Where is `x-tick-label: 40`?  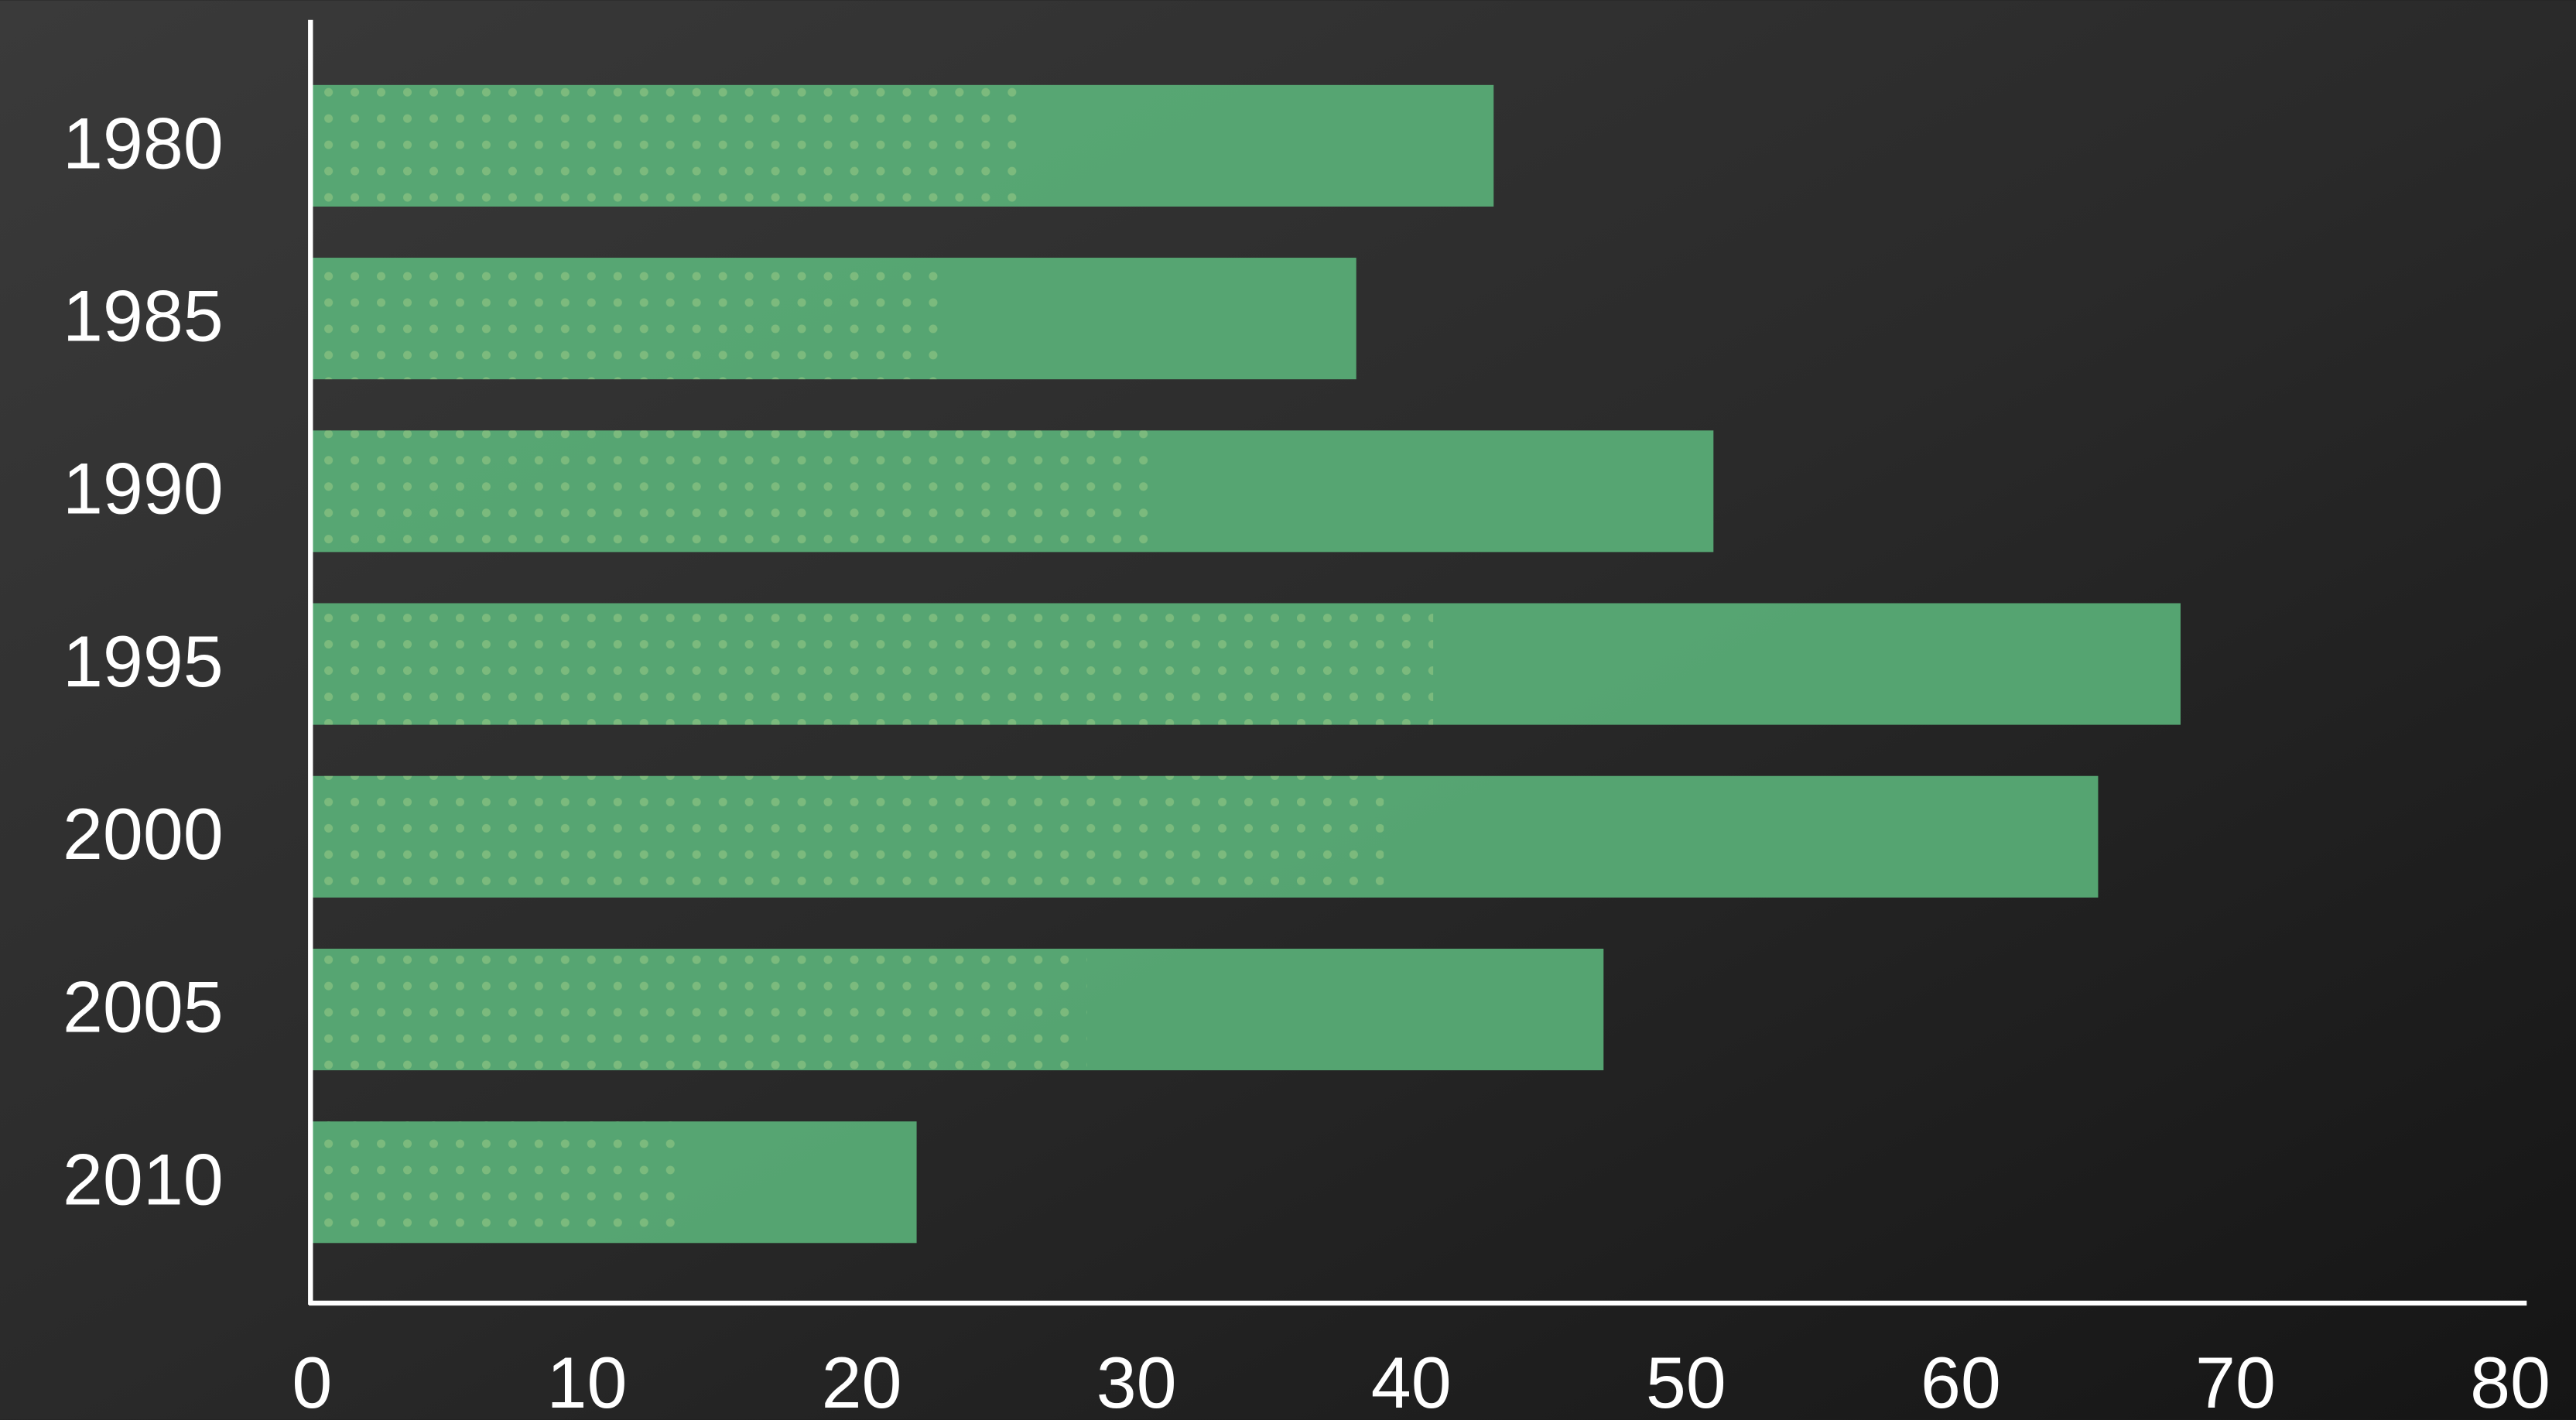 x-tick-label: 40 is located at coordinates (1412, 1381).